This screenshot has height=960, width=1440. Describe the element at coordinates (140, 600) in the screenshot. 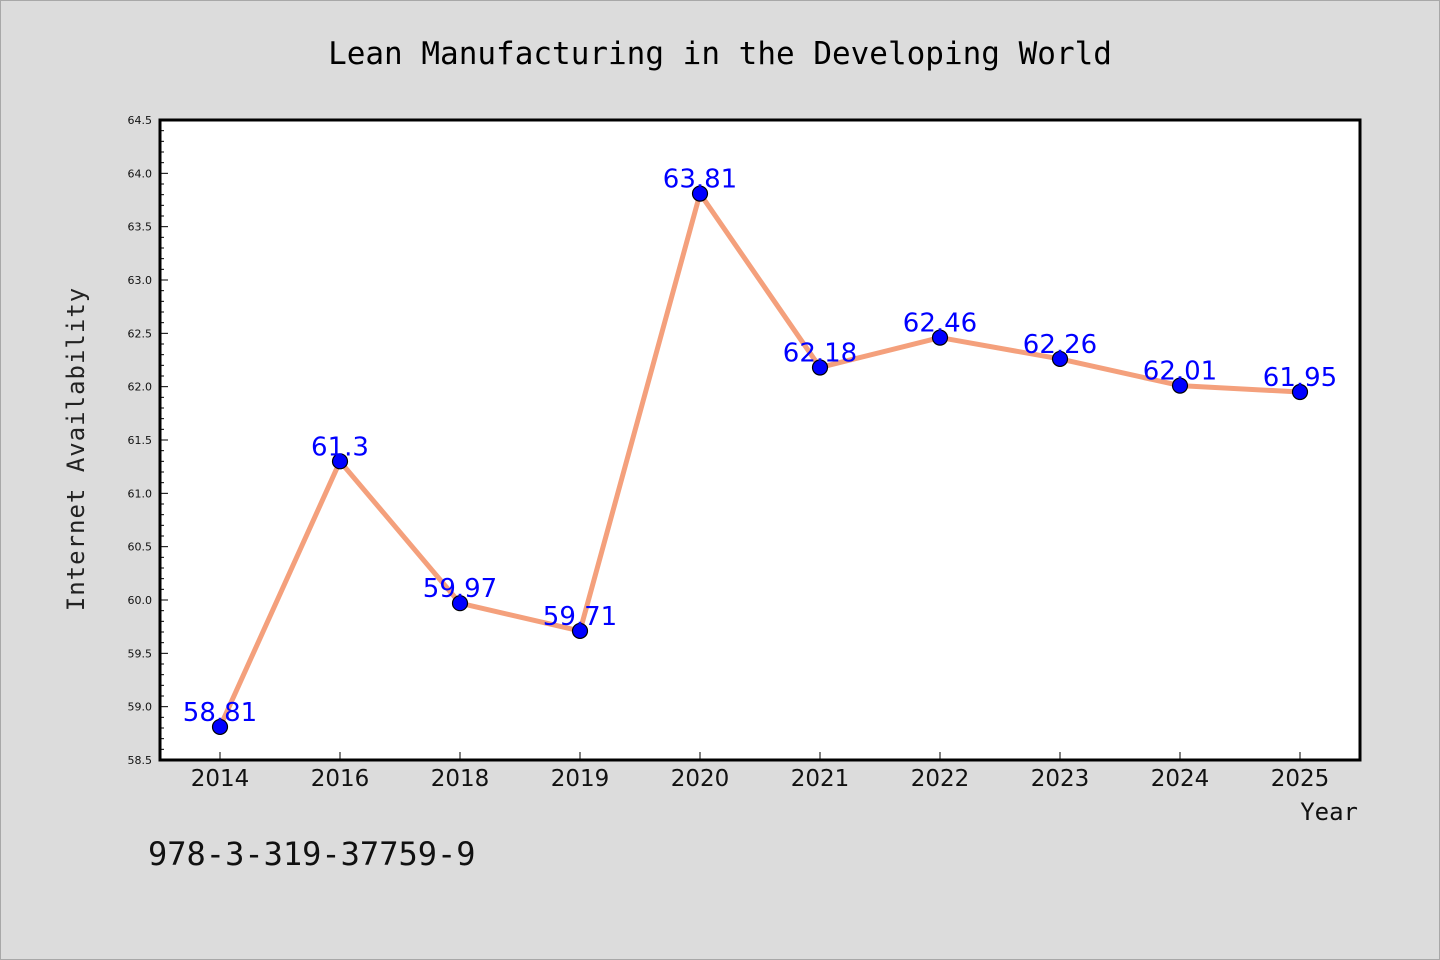

I see `y-tick-label: 60.0` at that location.